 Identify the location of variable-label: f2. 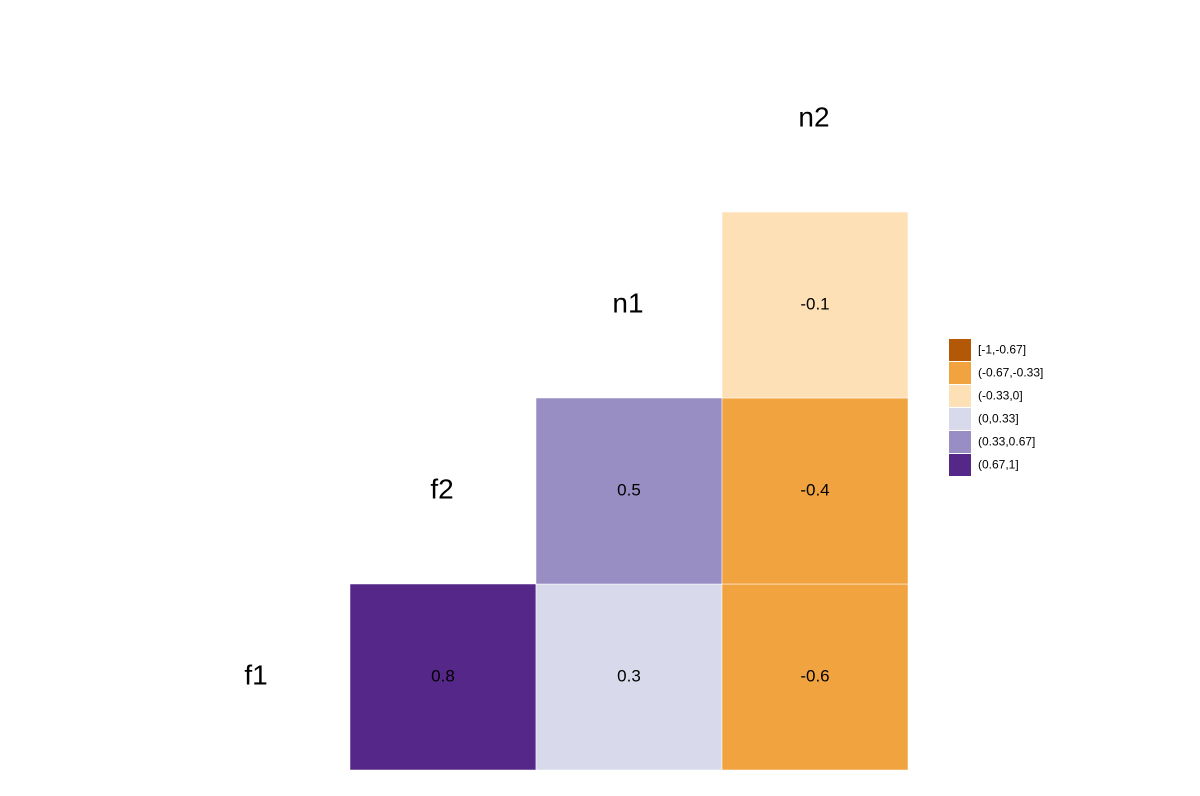
(441, 488).